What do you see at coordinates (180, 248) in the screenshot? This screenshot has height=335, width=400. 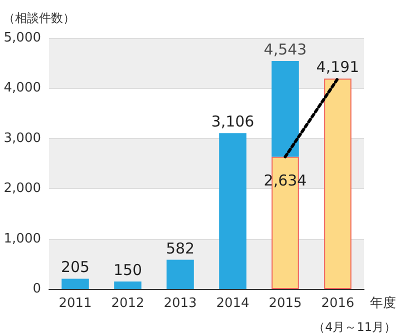 I see `data-label: 582` at bounding box center [180, 248].